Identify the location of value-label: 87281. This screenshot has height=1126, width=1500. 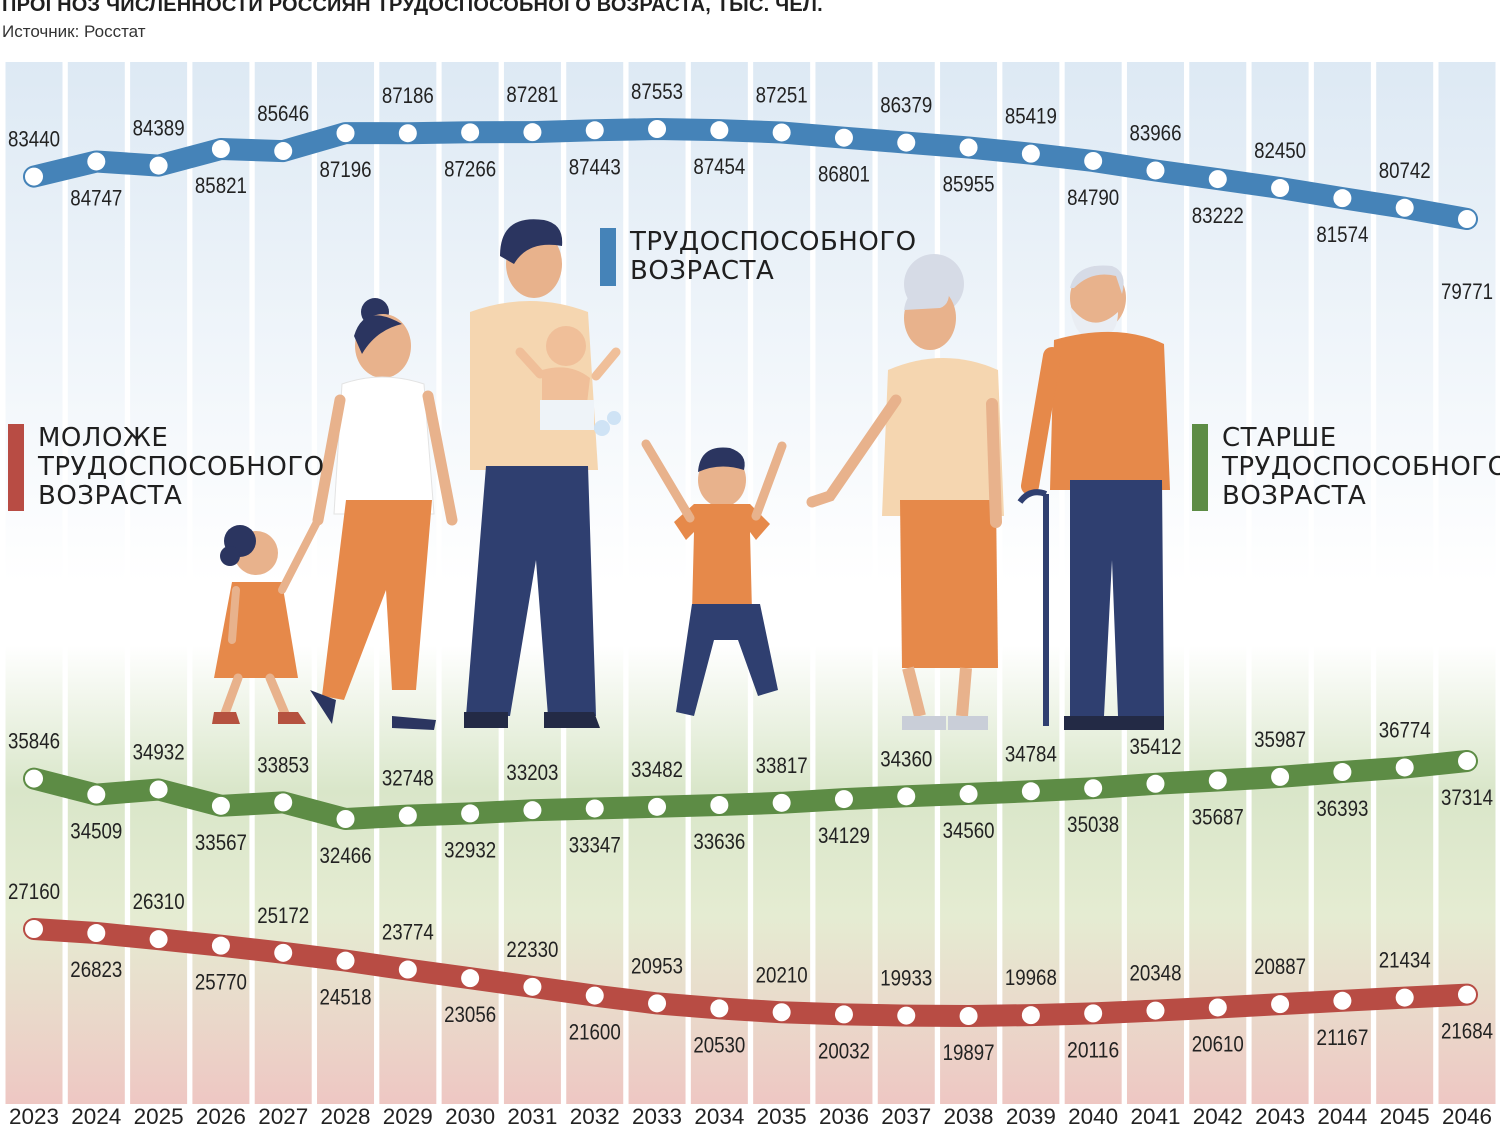
(532, 94).